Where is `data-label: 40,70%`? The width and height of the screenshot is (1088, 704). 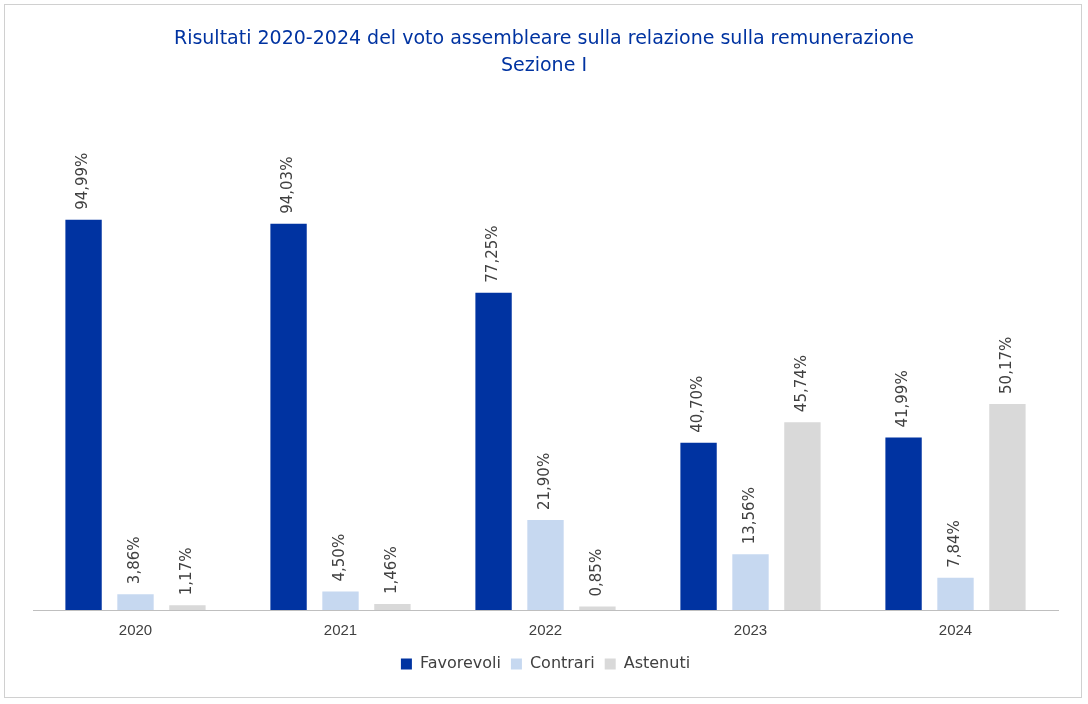
data-label: 40,70% is located at coordinates (697, 404).